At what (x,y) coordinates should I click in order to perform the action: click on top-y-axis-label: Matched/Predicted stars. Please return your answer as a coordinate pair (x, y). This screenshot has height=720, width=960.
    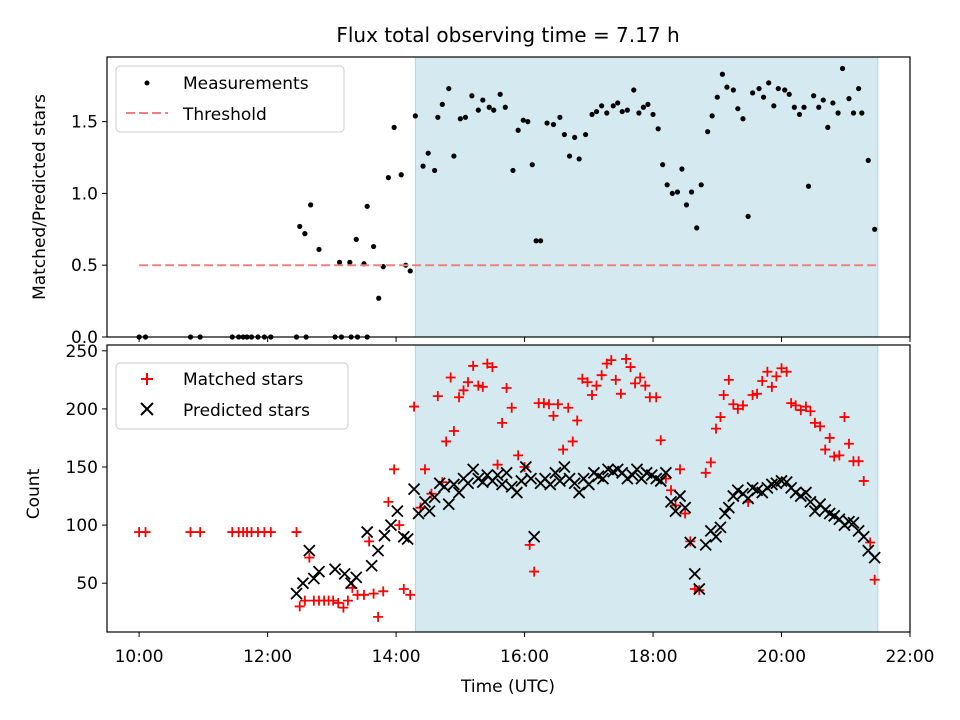
    Looking at the image, I should click on (40, 197).